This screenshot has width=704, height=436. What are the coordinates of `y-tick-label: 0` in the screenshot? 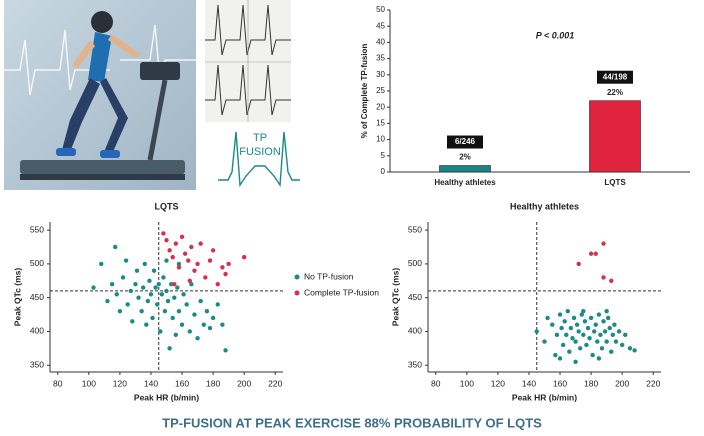 It's located at (383, 171).